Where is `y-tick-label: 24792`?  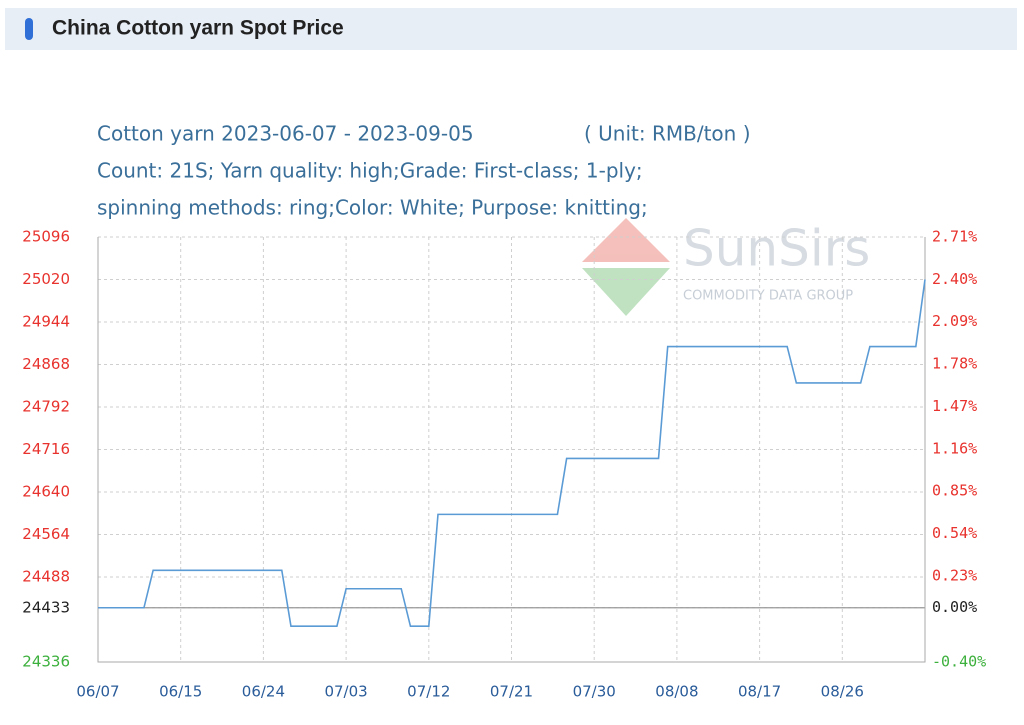
y-tick-label: 24792 is located at coordinates (46, 407).